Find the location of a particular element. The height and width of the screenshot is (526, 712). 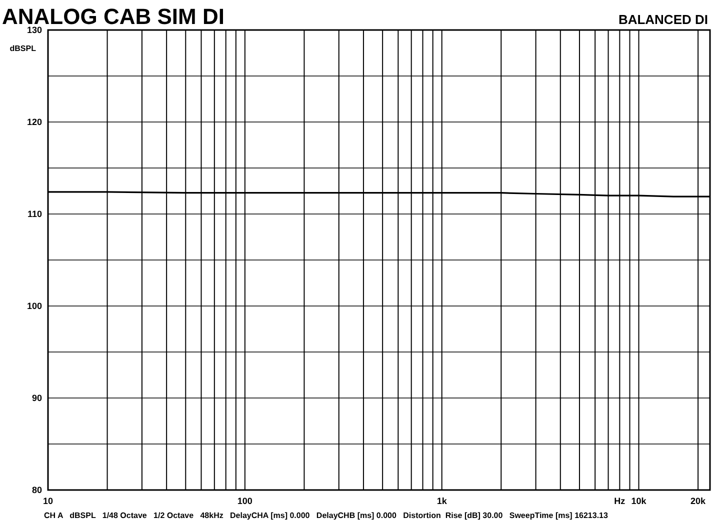

y-tick-label: 120 is located at coordinates (34, 122).